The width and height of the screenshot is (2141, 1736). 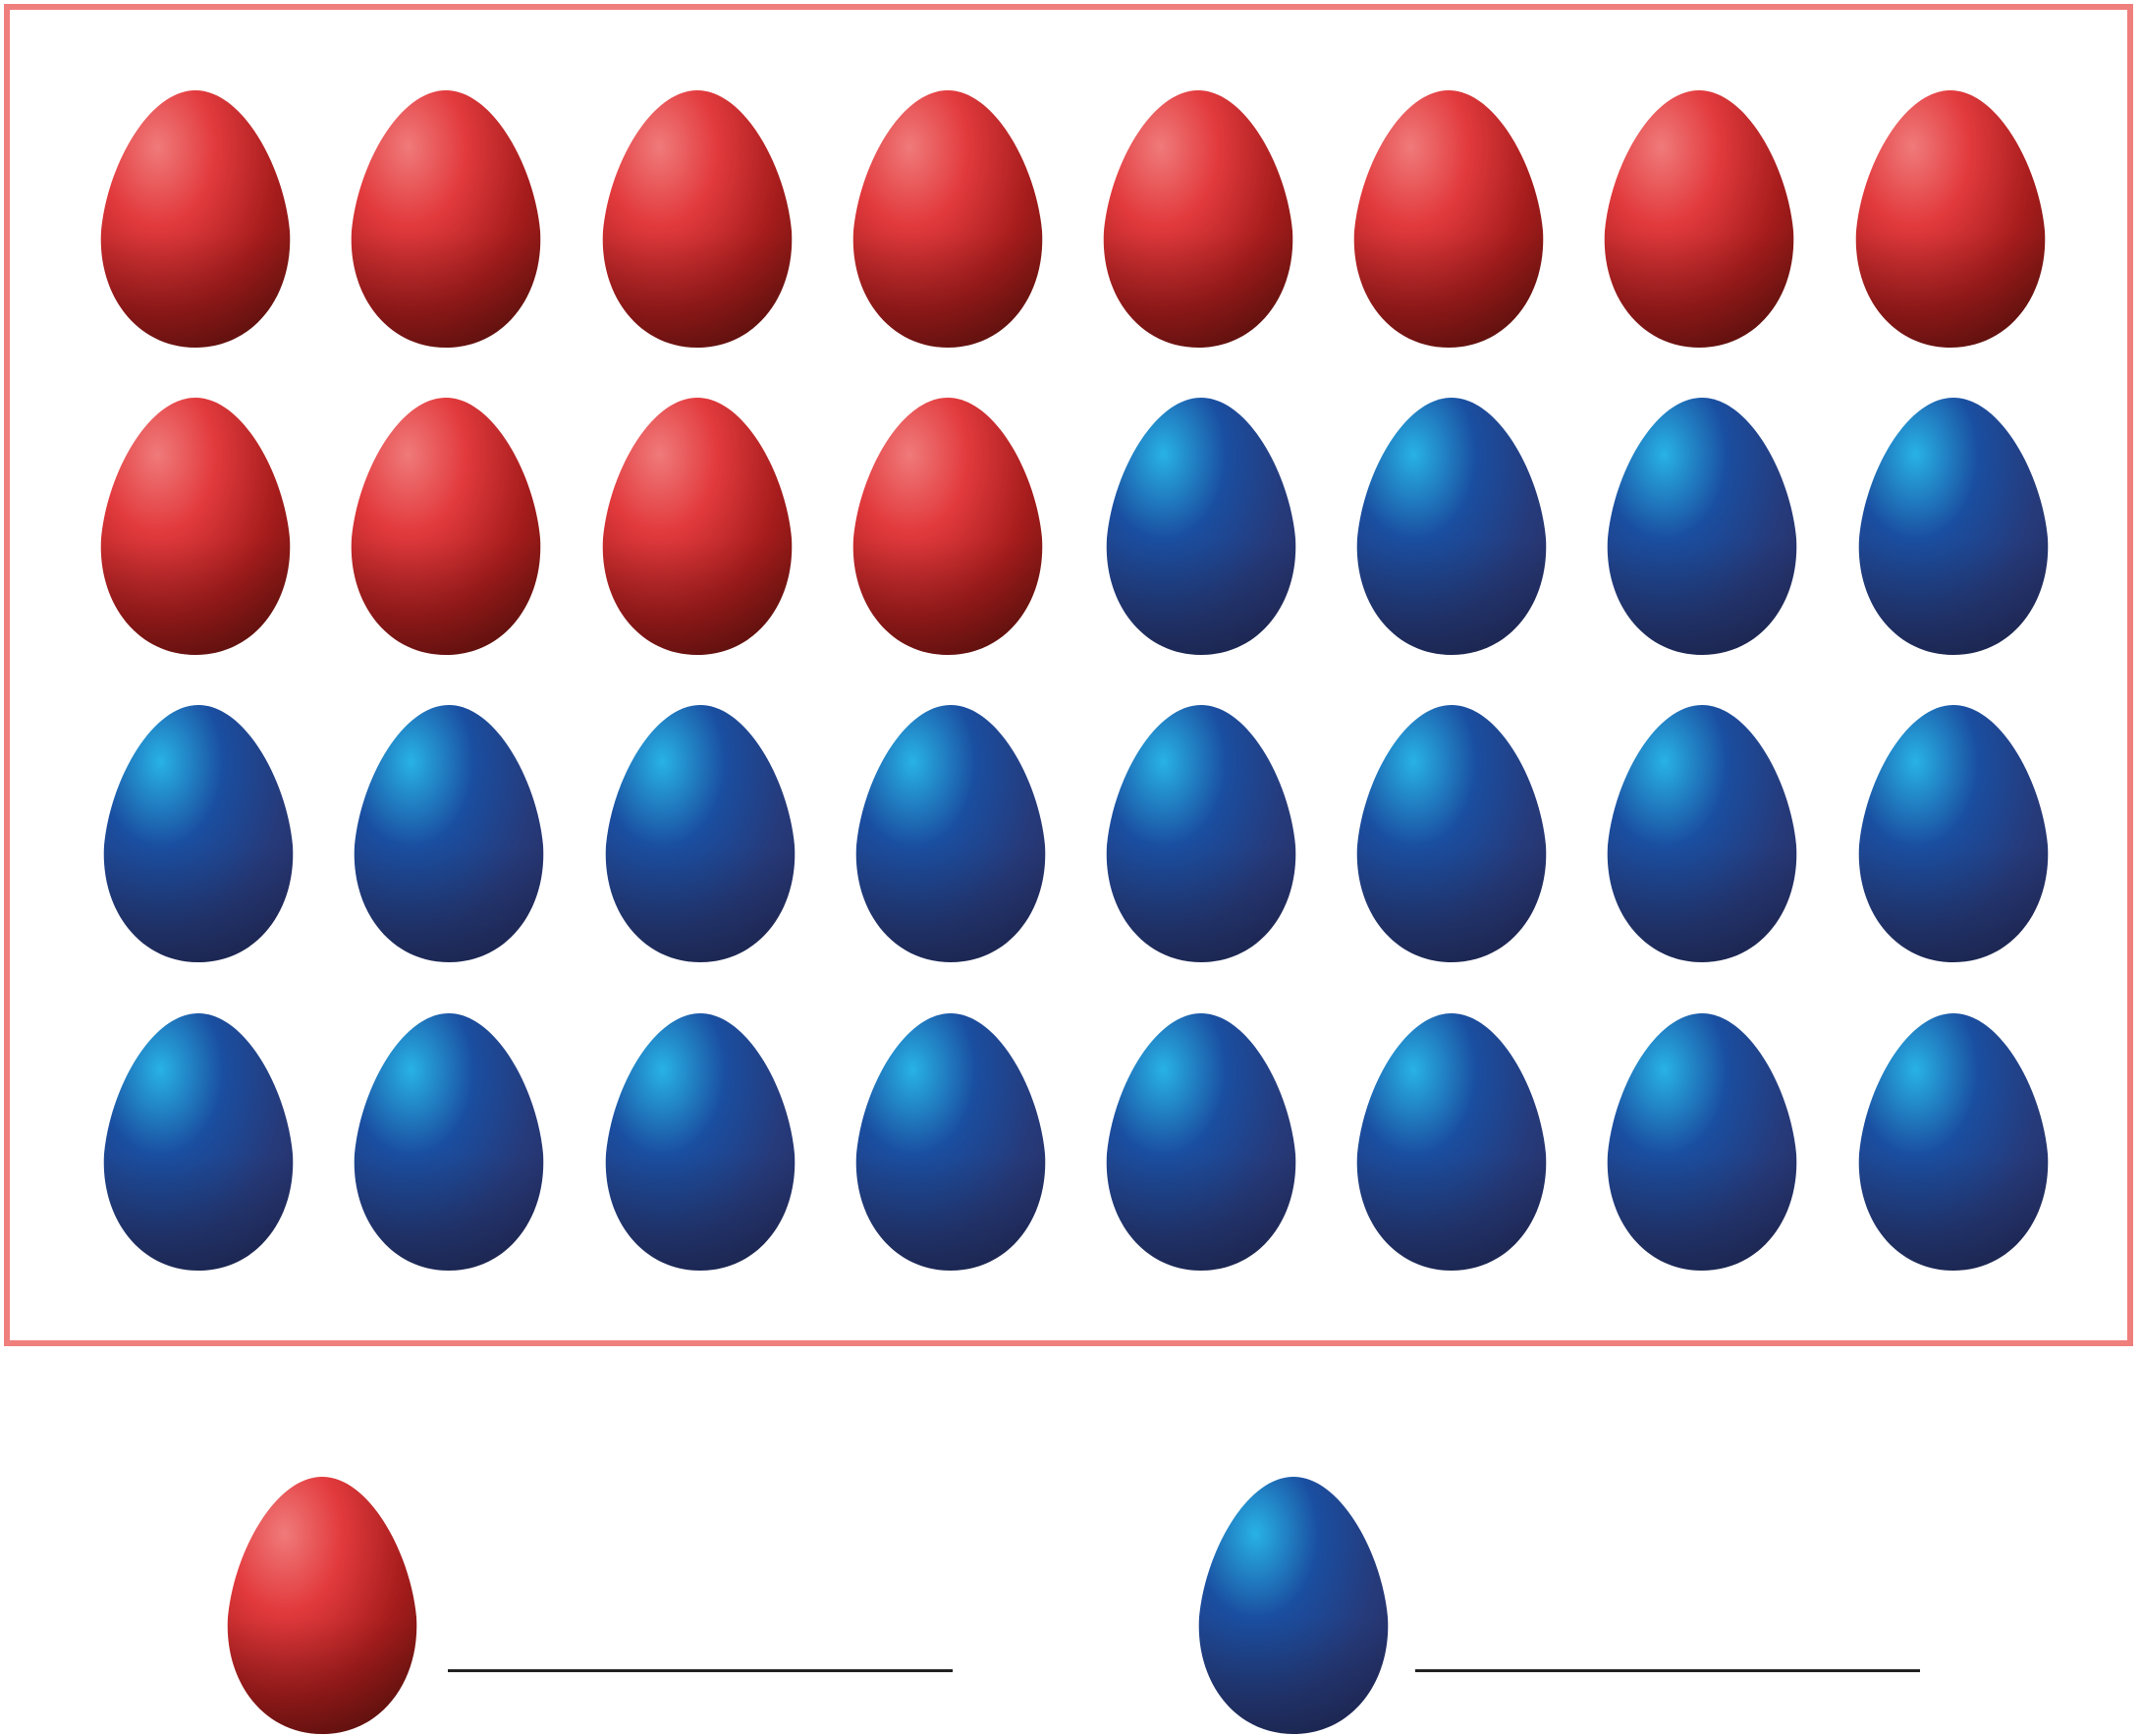 I want to click on answer-line-blue, so click(x=1667, y=1670).